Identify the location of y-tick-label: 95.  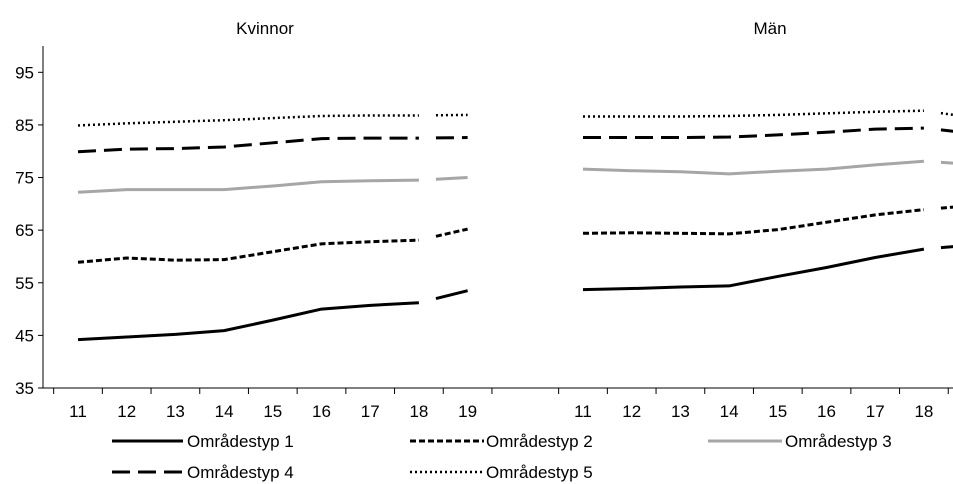
(24, 72).